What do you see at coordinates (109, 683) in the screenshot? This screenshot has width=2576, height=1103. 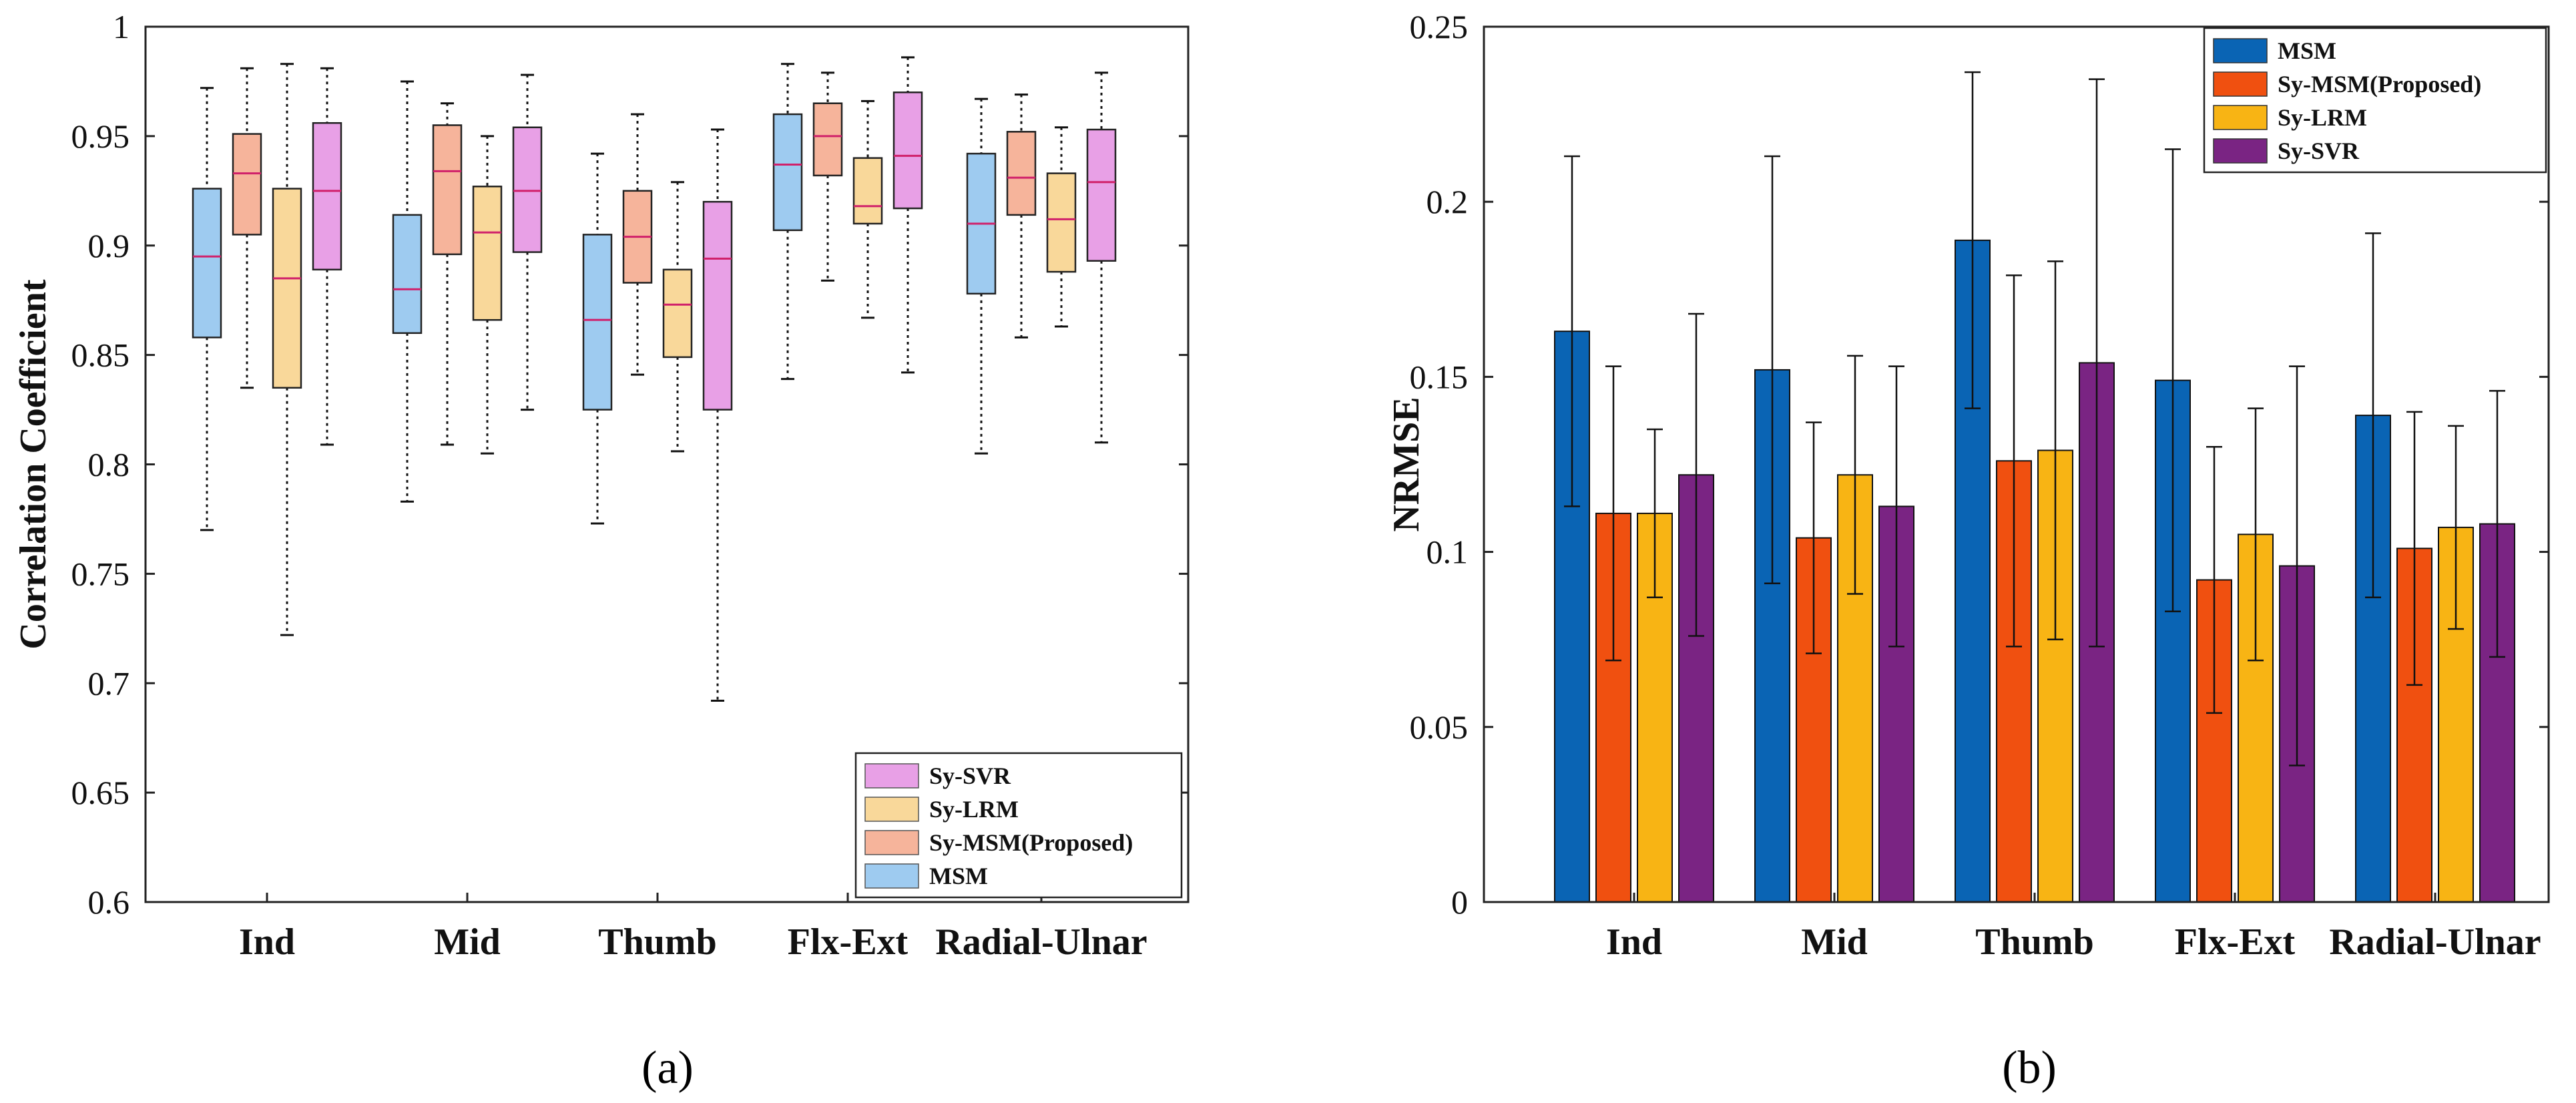 I see `panel-a-y-tick-label: 0.7` at bounding box center [109, 683].